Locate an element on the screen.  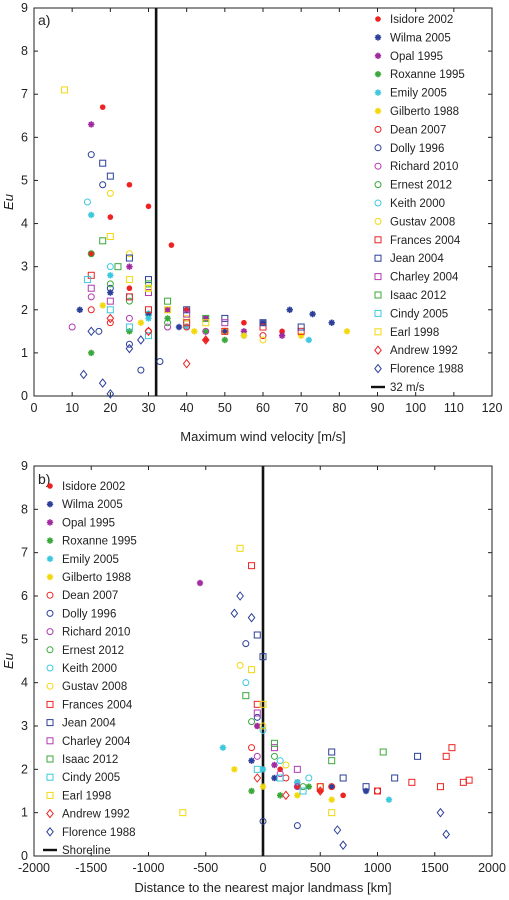
x-tick-label-b: 500 is located at coordinates (320, 868).